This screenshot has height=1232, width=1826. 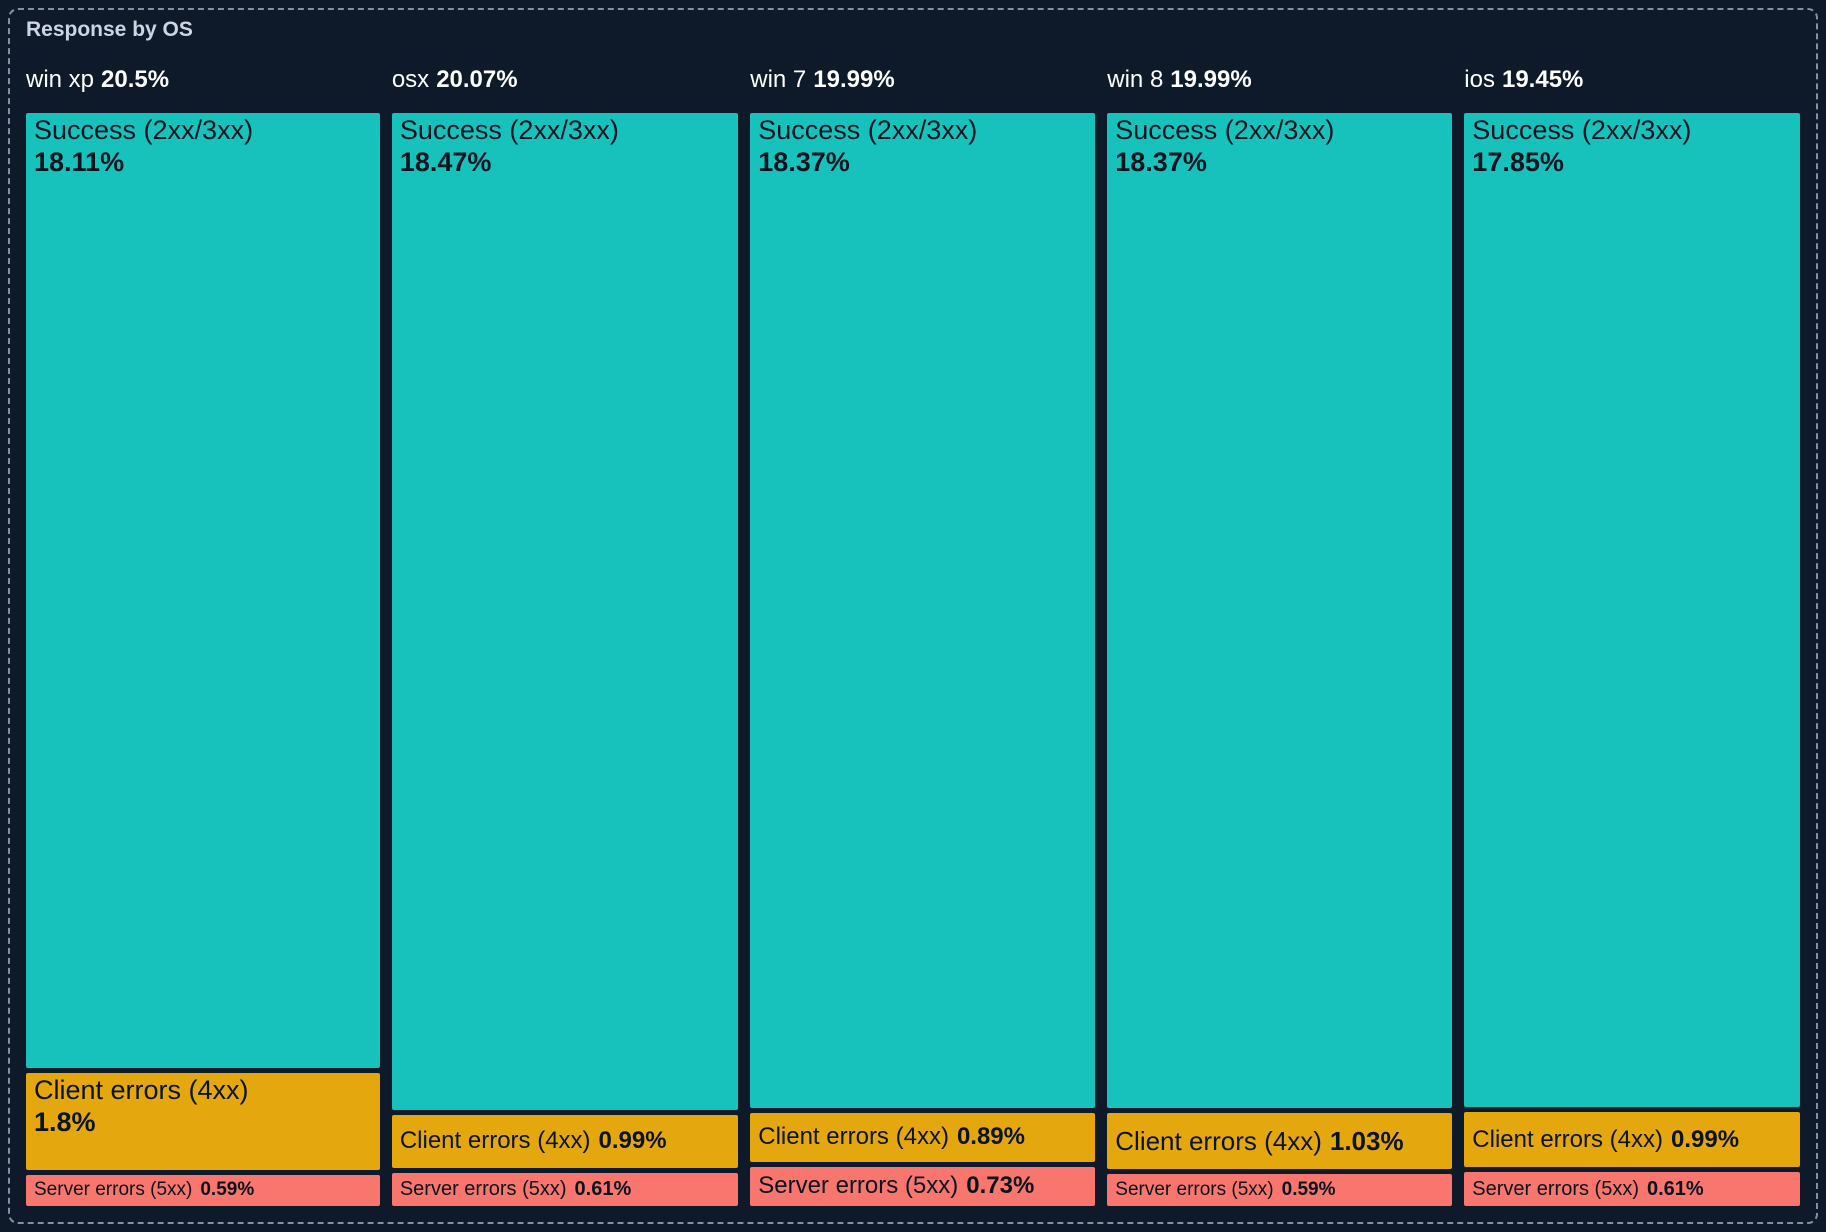 I want to click on os-label: win xp, so click(x=60, y=79).